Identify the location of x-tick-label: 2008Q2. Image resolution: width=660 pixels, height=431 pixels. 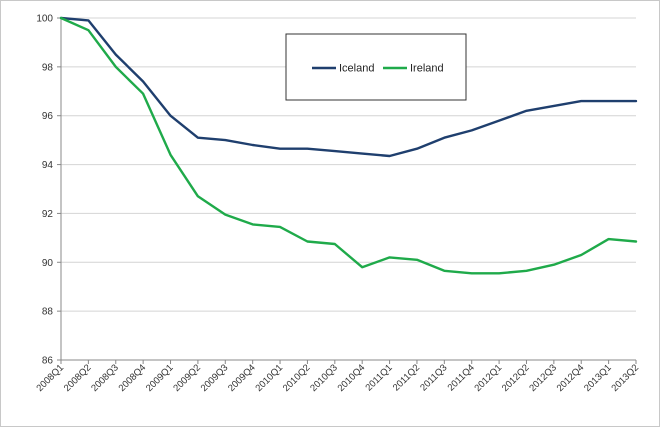
(78, 378).